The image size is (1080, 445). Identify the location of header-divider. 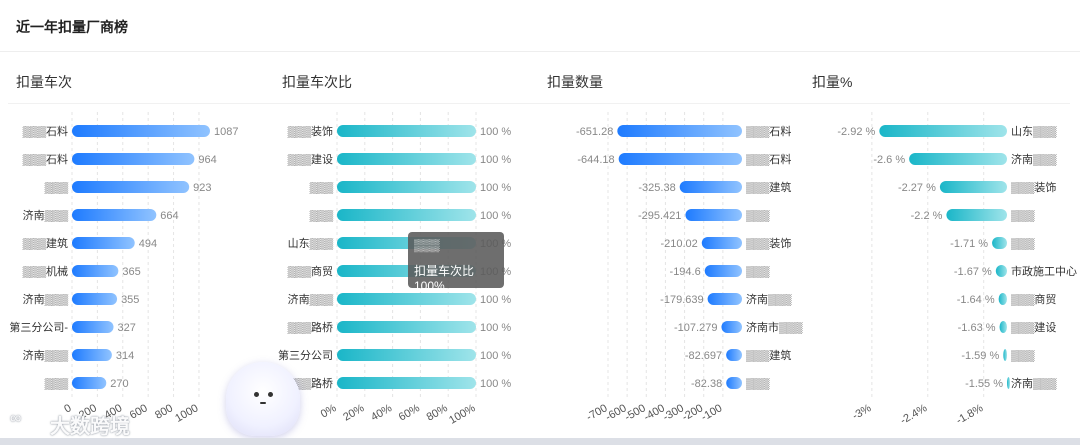
(539, 103).